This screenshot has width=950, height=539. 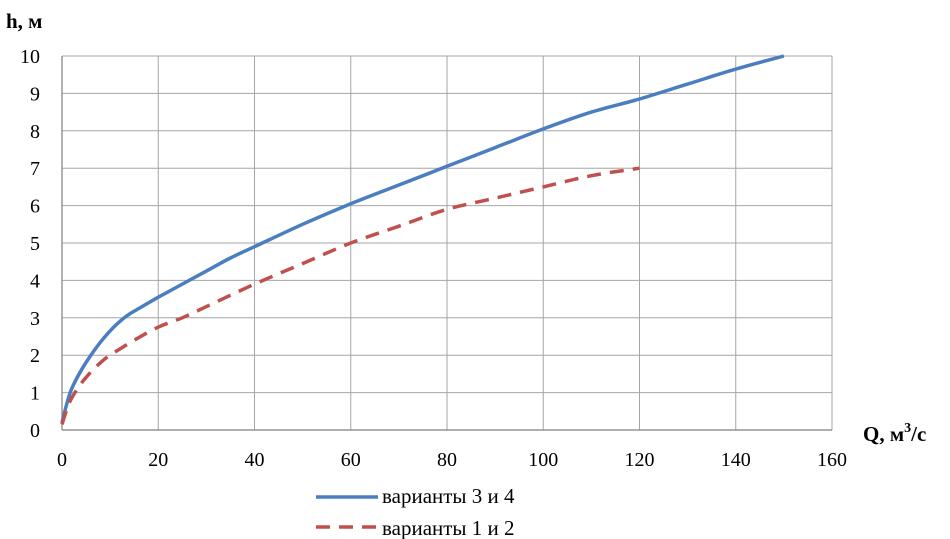 I want to click on y-tick-label: 6, so click(x=35, y=207).